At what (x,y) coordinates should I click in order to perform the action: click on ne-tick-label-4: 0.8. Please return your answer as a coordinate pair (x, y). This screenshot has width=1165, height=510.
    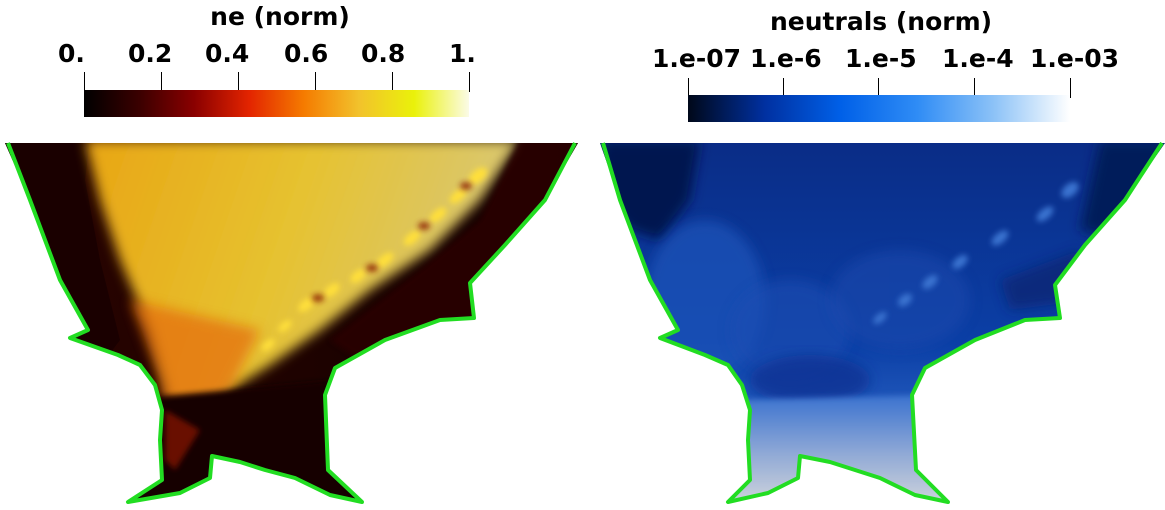
    Looking at the image, I should click on (383, 53).